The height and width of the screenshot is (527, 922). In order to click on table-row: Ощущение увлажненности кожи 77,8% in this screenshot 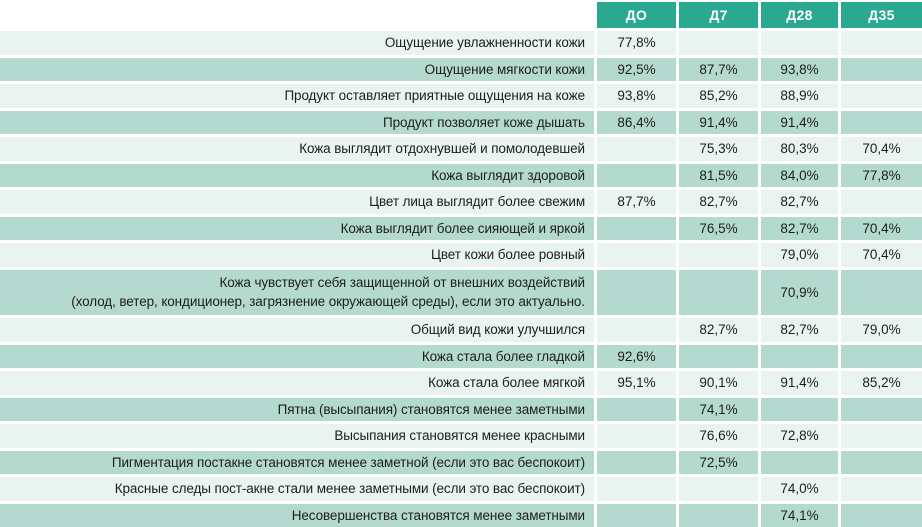, I will do `click(461, 43)`.